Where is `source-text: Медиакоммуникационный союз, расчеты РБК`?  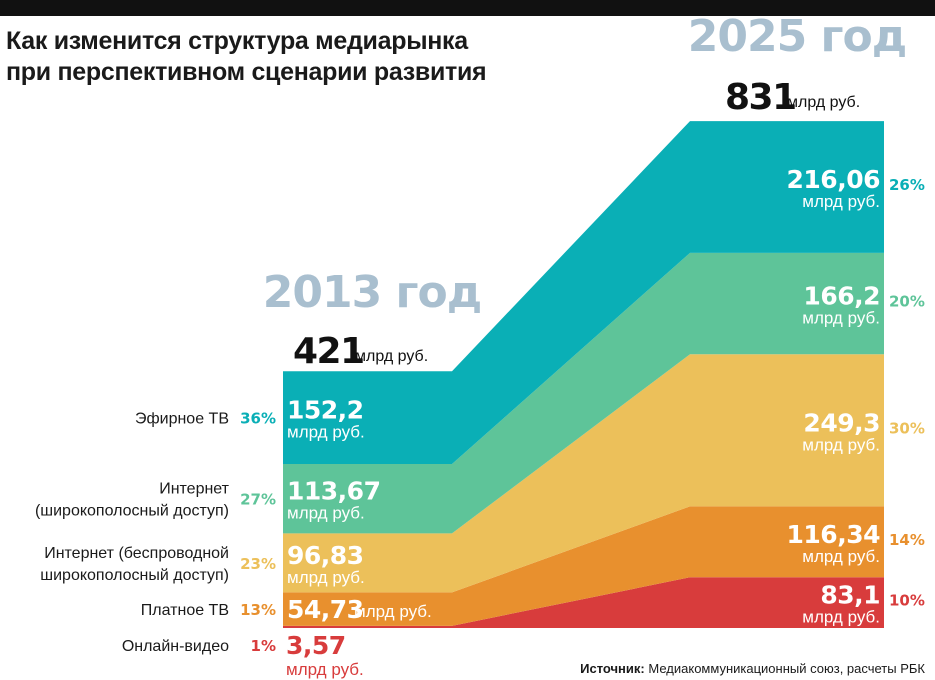 source-text: Медиакоммуникационный союз, расчеты РБК is located at coordinates (786, 668).